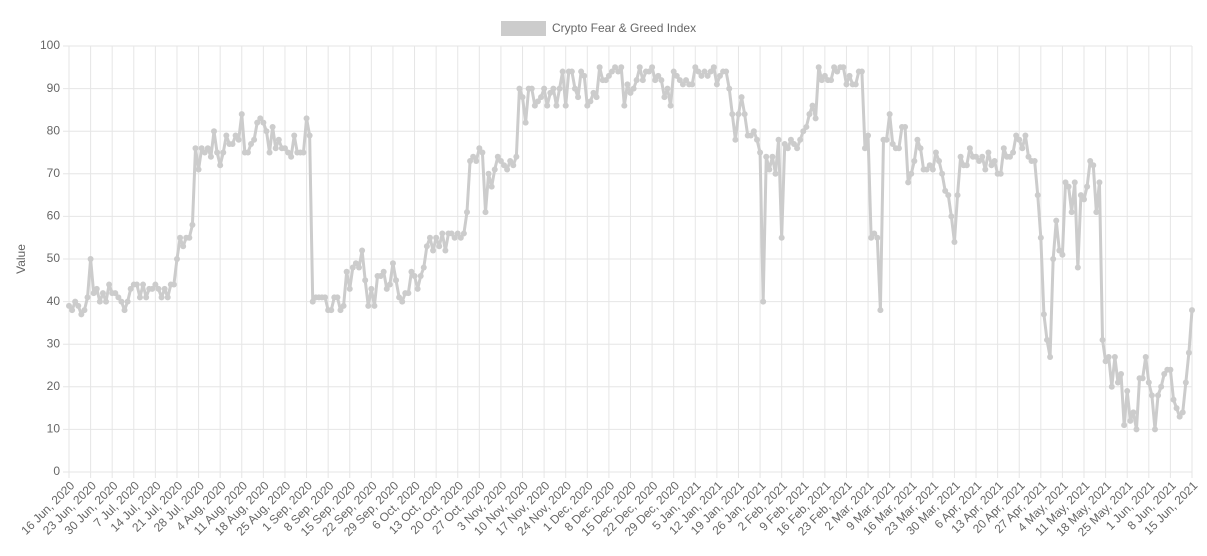  I want to click on y-tick-label: 10, so click(54, 429).